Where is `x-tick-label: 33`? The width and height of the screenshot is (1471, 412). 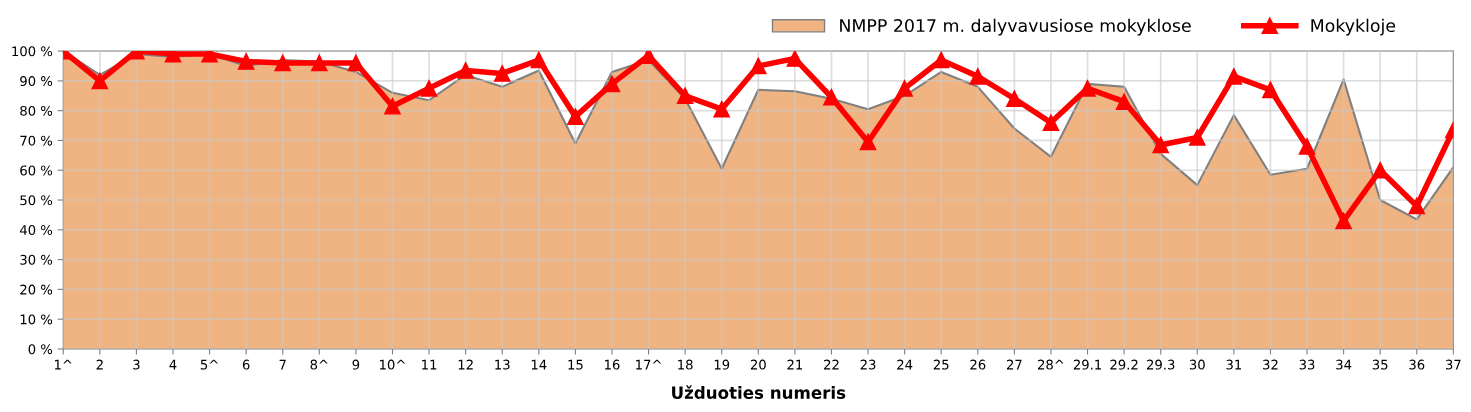 x-tick-label: 33 is located at coordinates (1307, 364).